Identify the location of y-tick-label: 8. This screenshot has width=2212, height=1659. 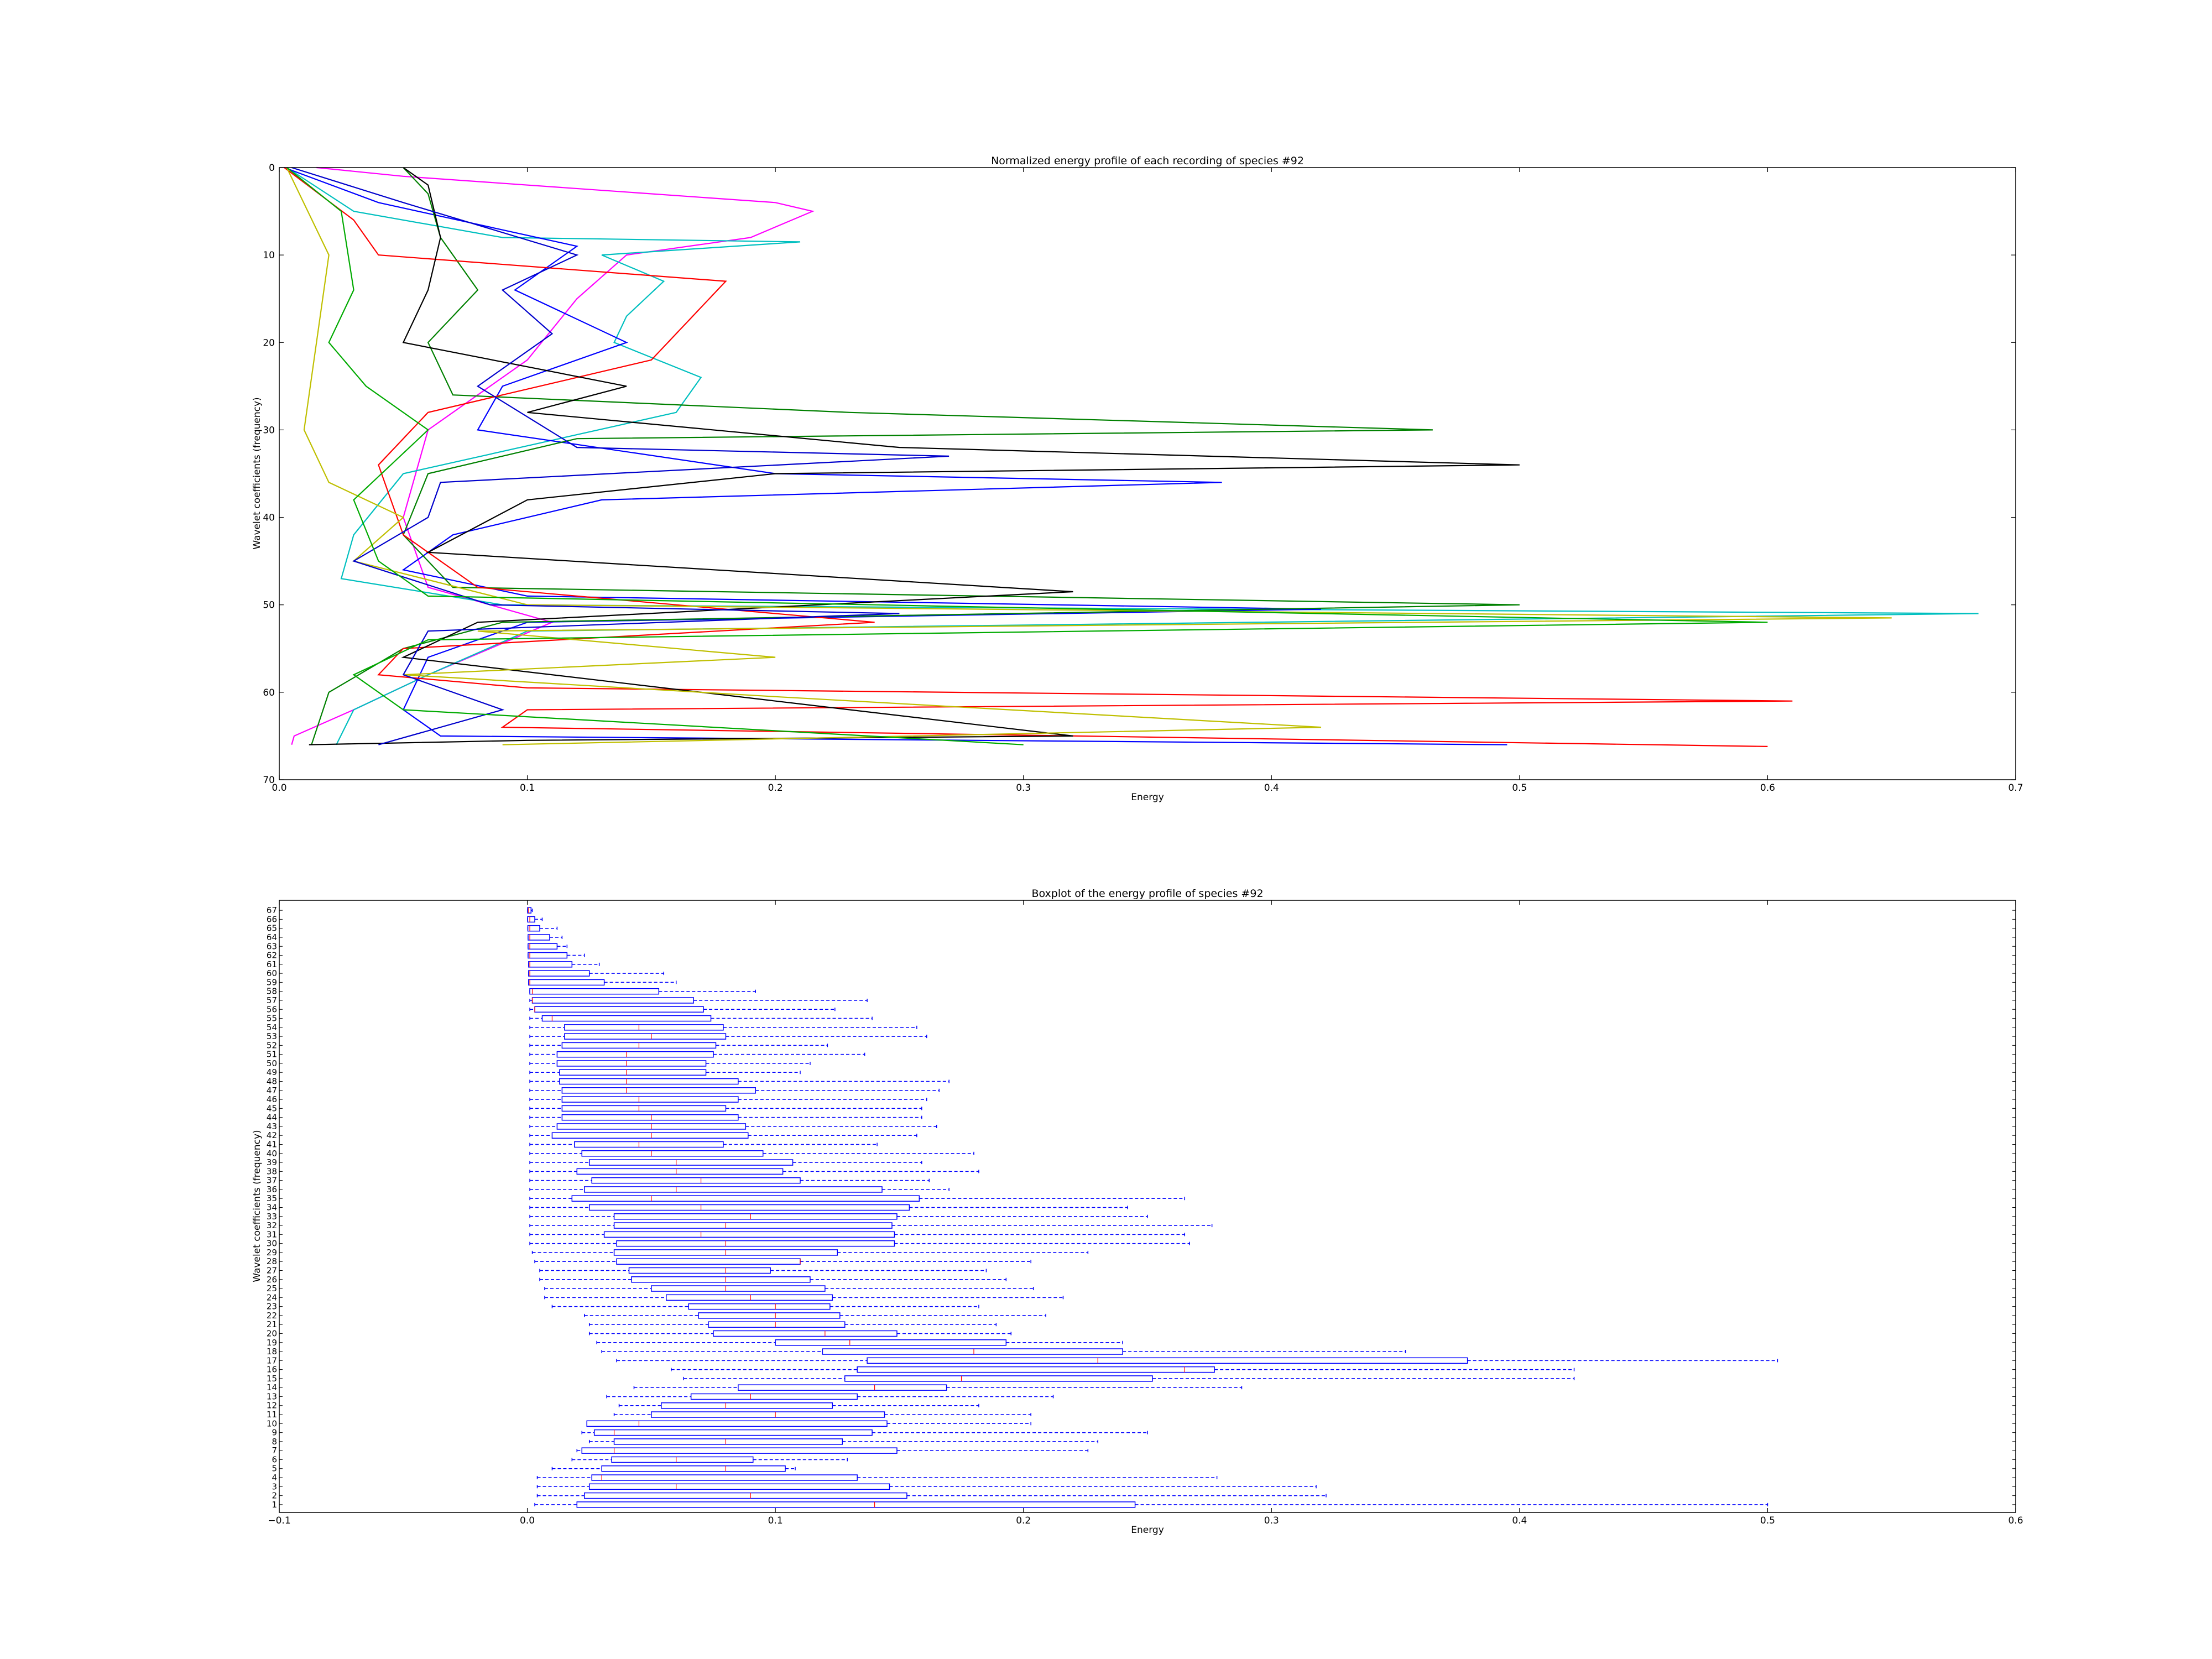
(275, 1442).